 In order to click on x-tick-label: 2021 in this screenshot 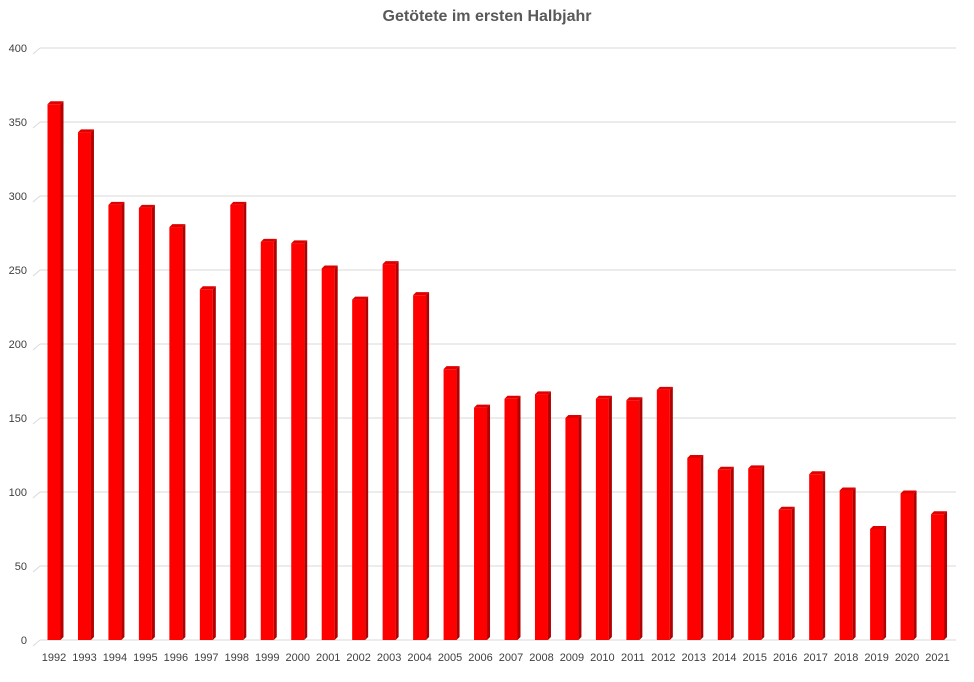, I will do `click(937, 658)`.